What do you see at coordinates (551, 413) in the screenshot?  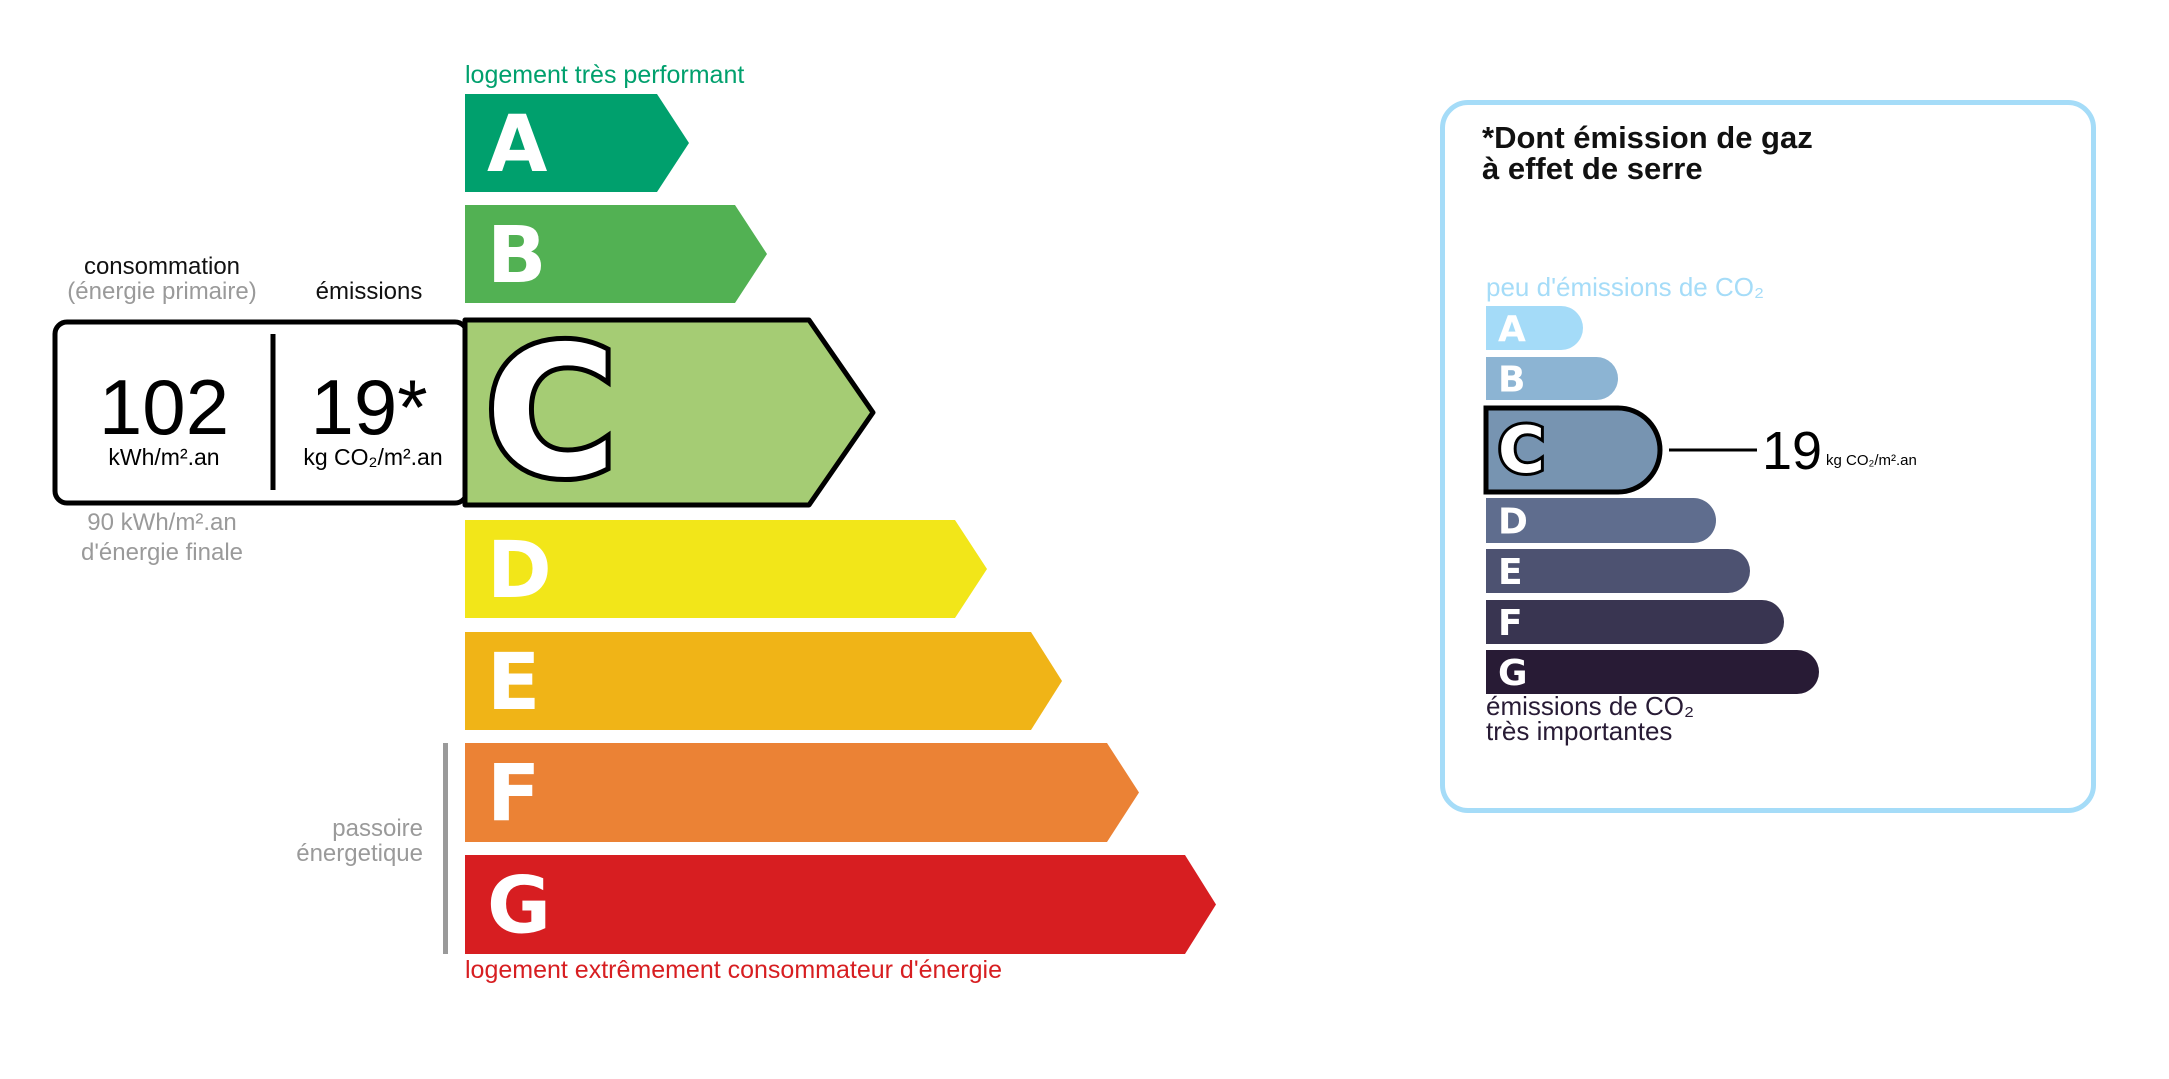 I see `energy-bar-letter-c: C` at bounding box center [551, 413].